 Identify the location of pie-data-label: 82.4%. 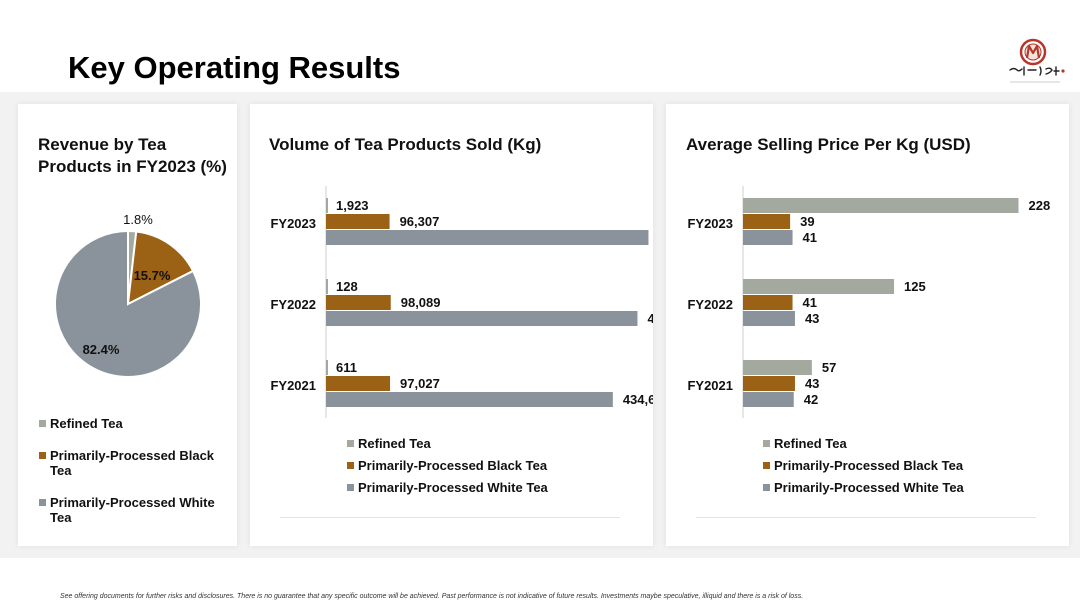
(101, 349).